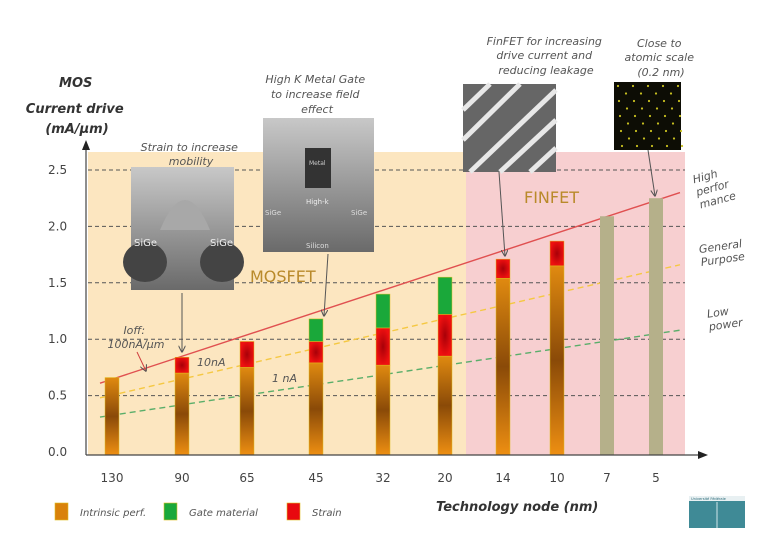 The image size is (768, 540). What do you see at coordinates (318, 202) in the screenshot?
I see `svg-text: High-k` at bounding box center [318, 202].